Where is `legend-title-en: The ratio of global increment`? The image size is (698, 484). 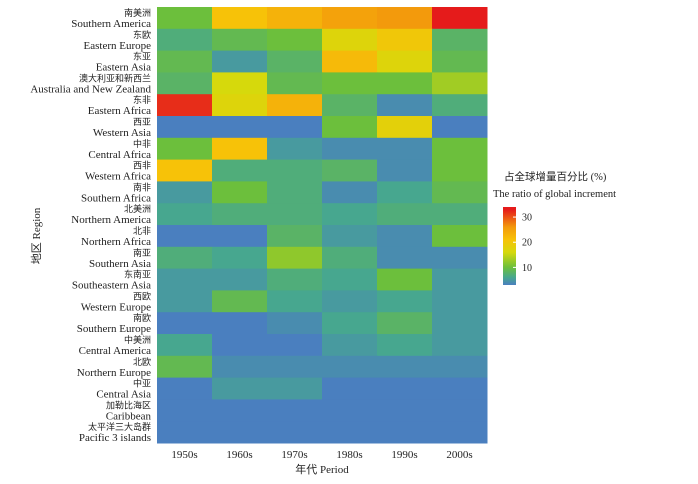 legend-title-en: The ratio of global increment is located at coordinates (554, 194).